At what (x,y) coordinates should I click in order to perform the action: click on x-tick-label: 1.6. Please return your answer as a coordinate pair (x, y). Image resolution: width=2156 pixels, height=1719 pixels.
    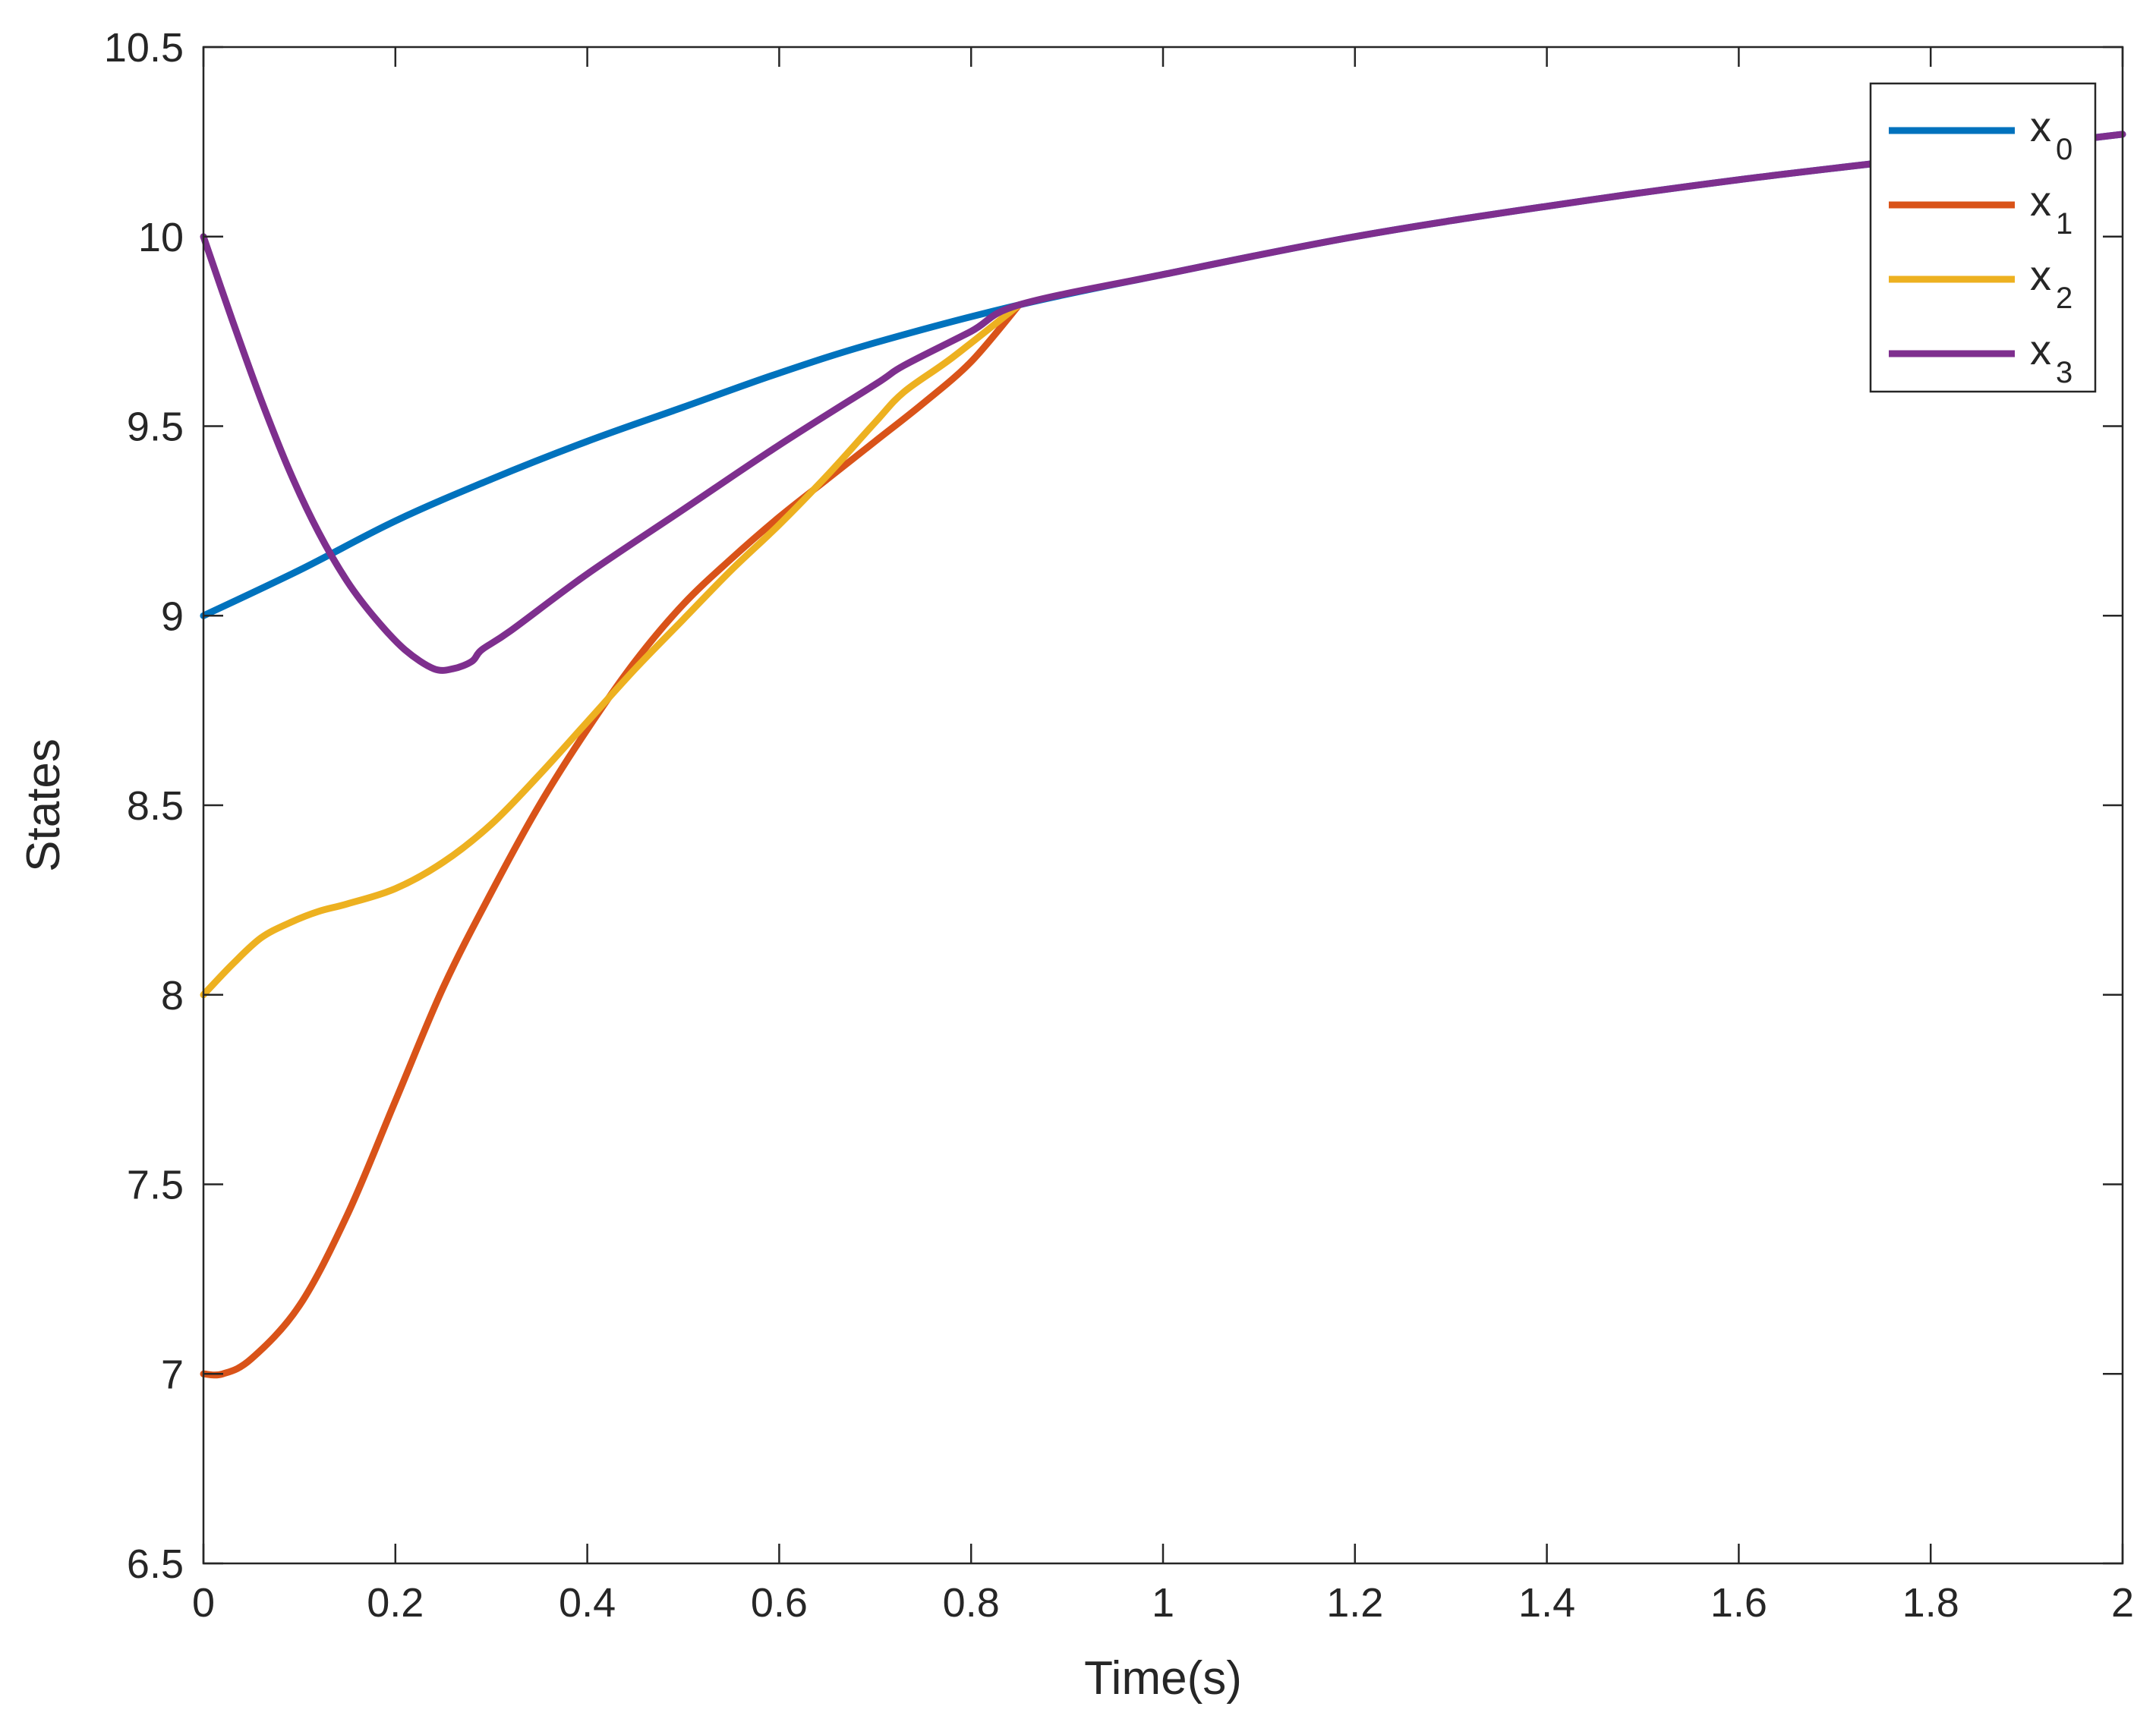
    Looking at the image, I should click on (1738, 1603).